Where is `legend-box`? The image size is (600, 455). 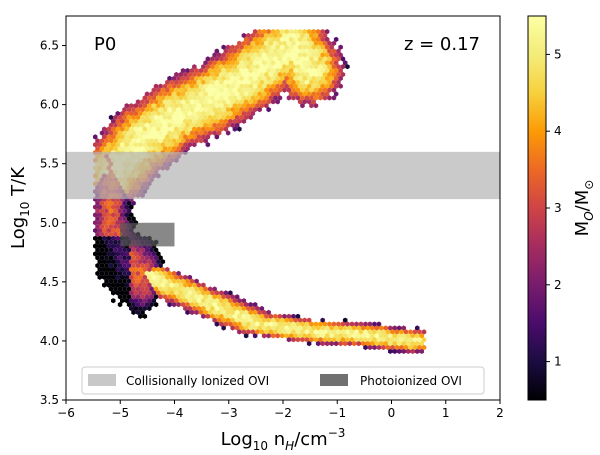
legend-box is located at coordinates (283, 380).